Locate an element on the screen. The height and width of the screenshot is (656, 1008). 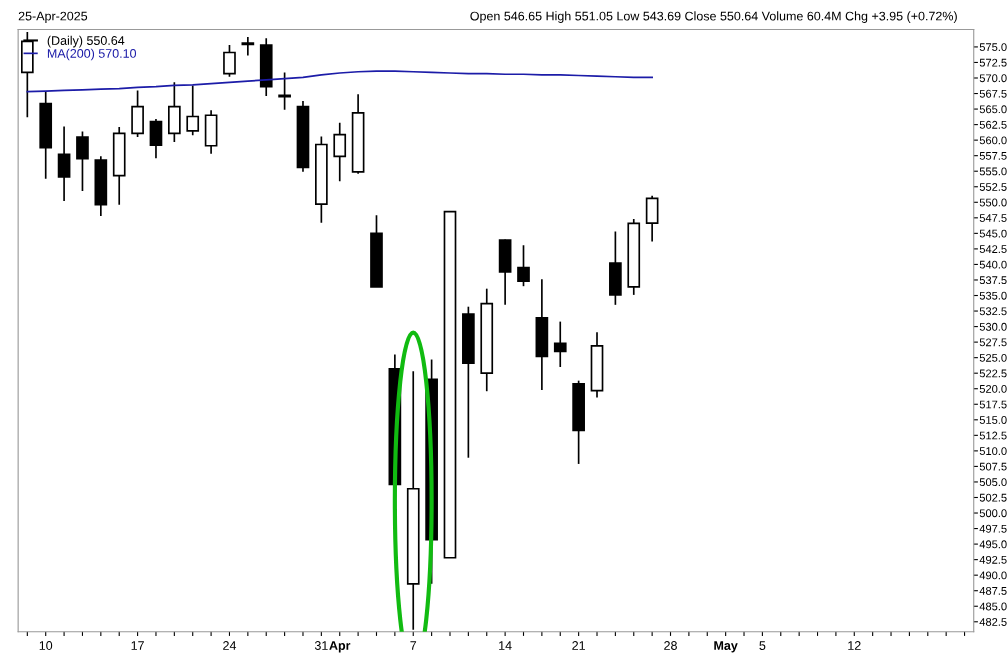
y-tick-label: 542.5 is located at coordinates (993, 249).